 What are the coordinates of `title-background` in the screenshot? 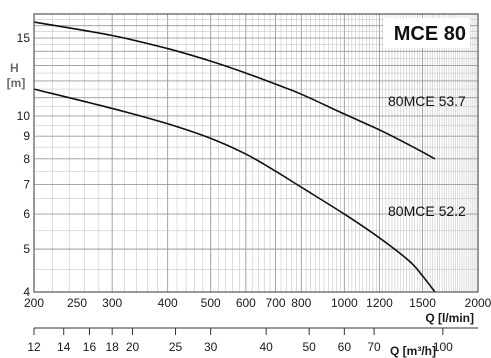 It's located at (426, 33).